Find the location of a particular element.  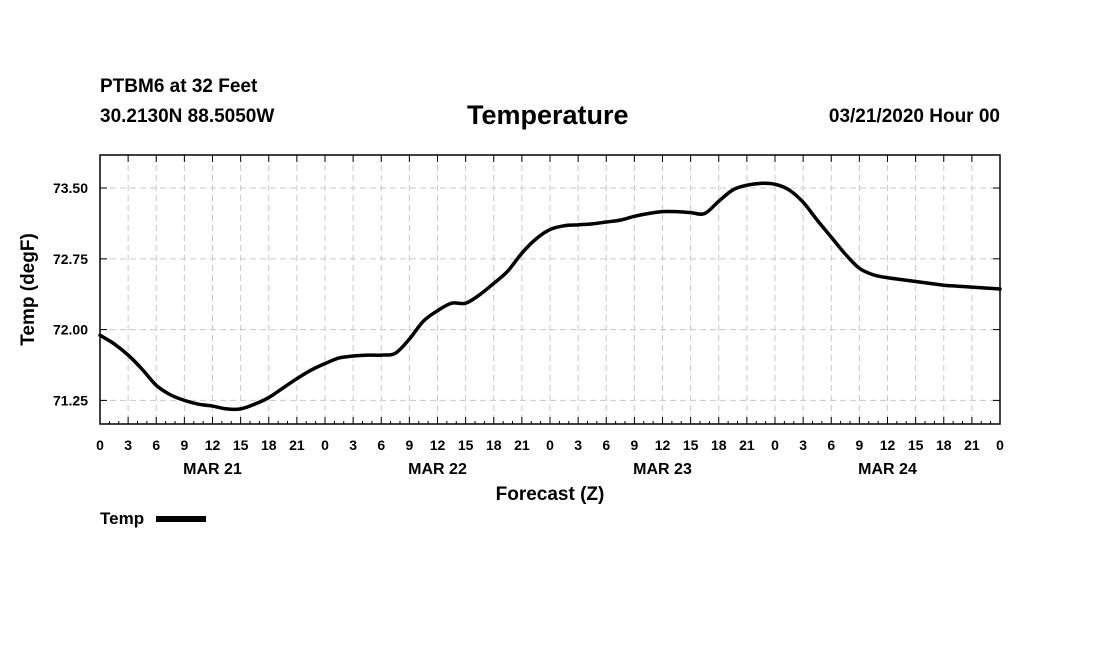

x-day-label: MAR 23 is located at coordinates (662, 469).